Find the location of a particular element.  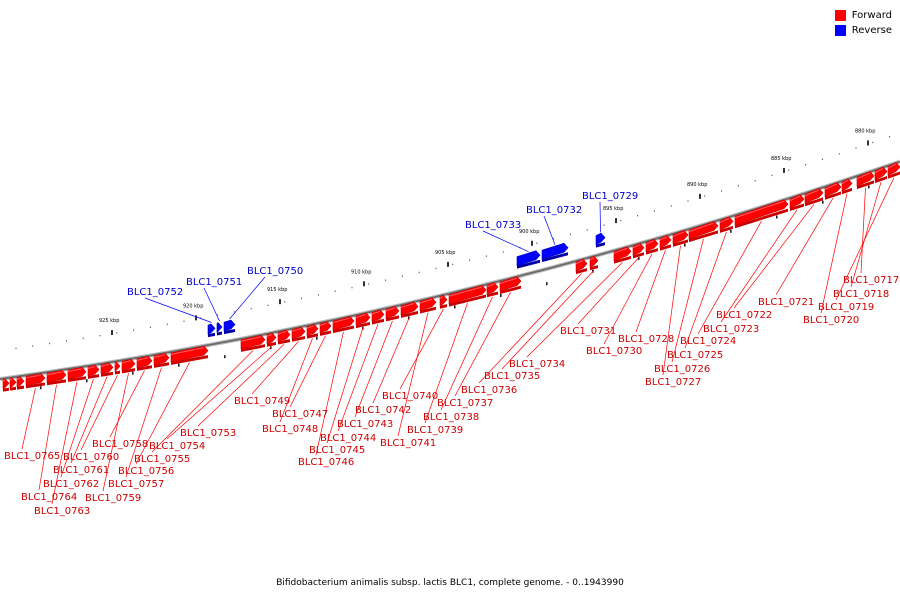

gene-label: BLC1_0736 is located at coordinates (489, 390).